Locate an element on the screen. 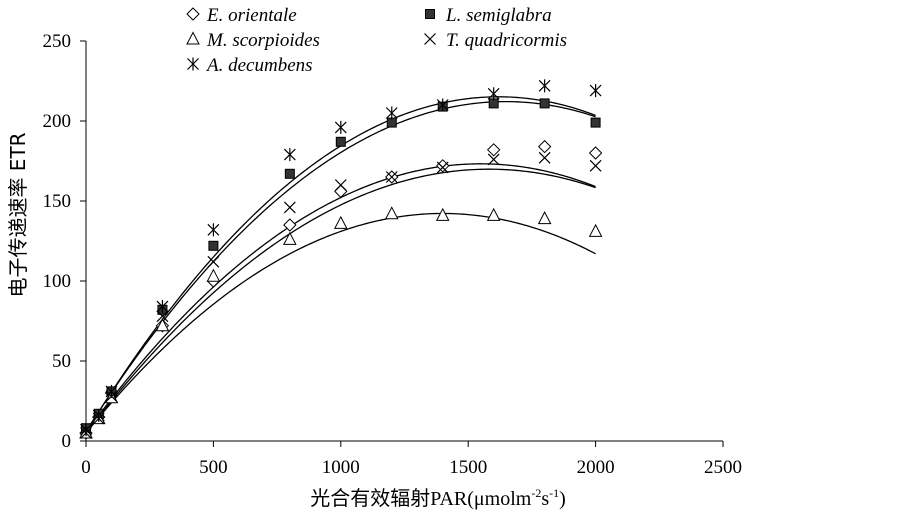 The image size is (903, 521). legend-item: M. scorpioides is located at coordinates (253, 40).